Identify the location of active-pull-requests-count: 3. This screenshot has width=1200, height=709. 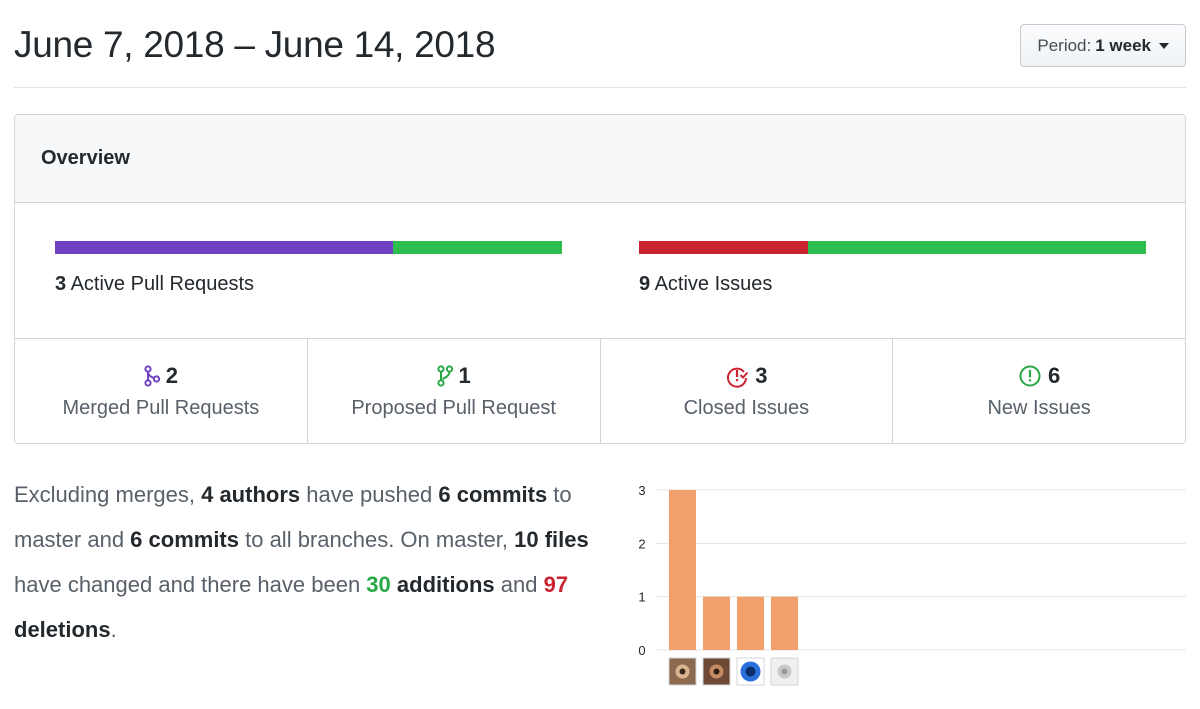
(61, 284).